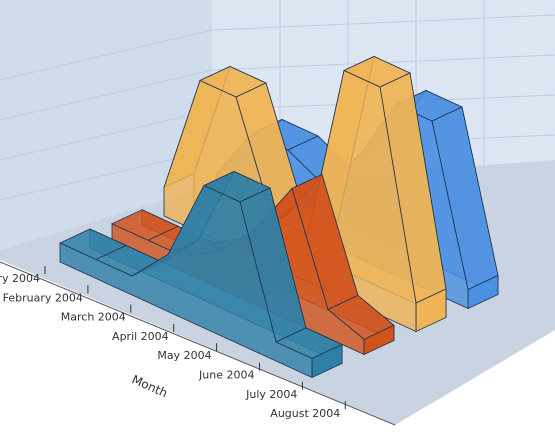 This screenshot has width=555, height=438. What do you see at coordinates (305, 413) in the screenshot?
I see `x-tick-label: August 2004` at bounding box center [305, 413].